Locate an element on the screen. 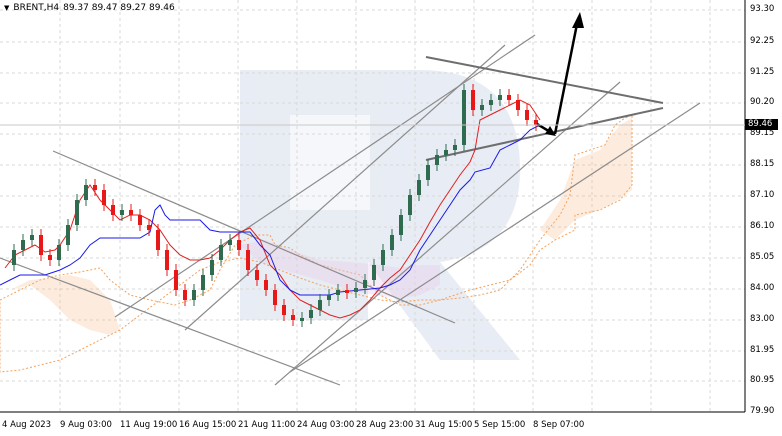  chart-header: ▼ BRENT,H4 89.37 89.47 89.27 89.46 is located at coordinates (89, 8).